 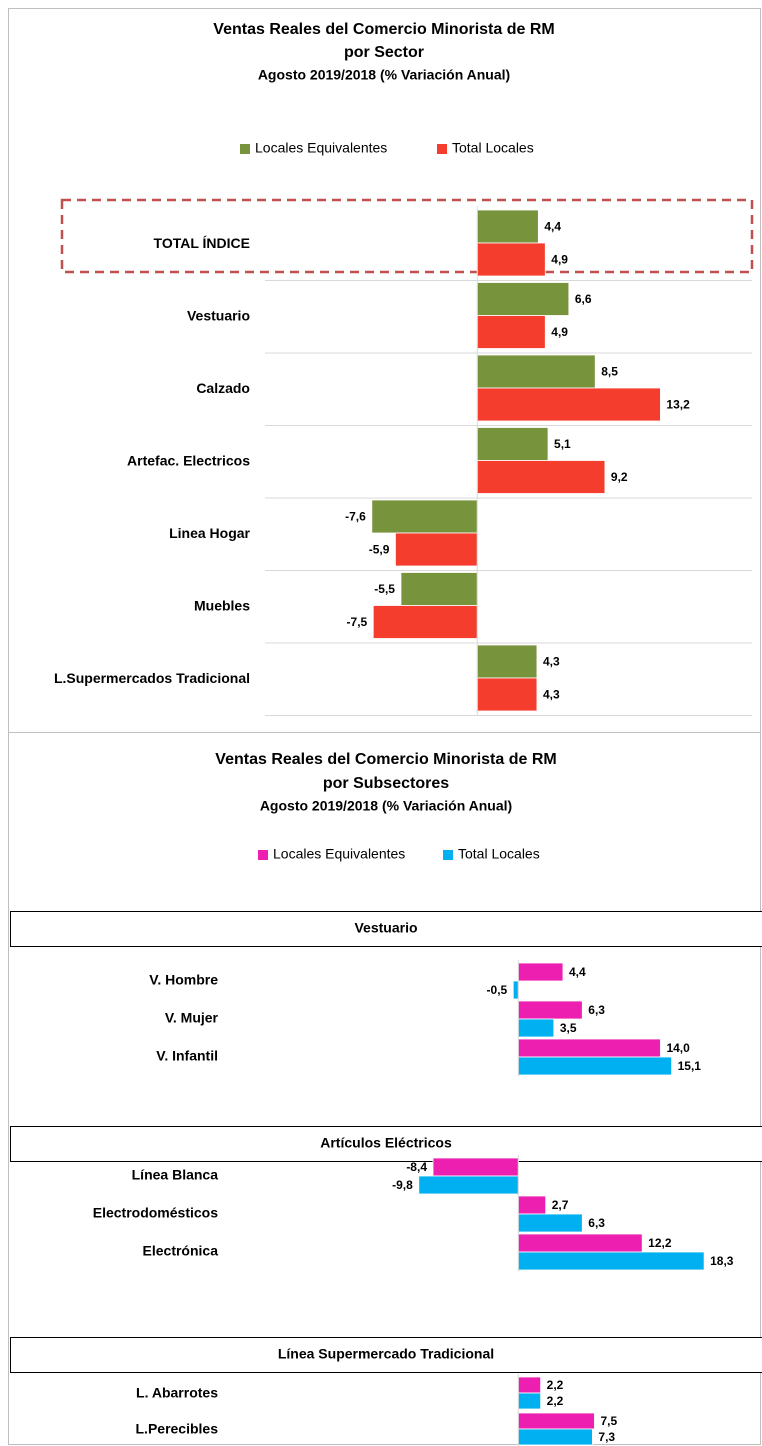 I want to click on value-label: -9,8, so click(x=402, y=1185).